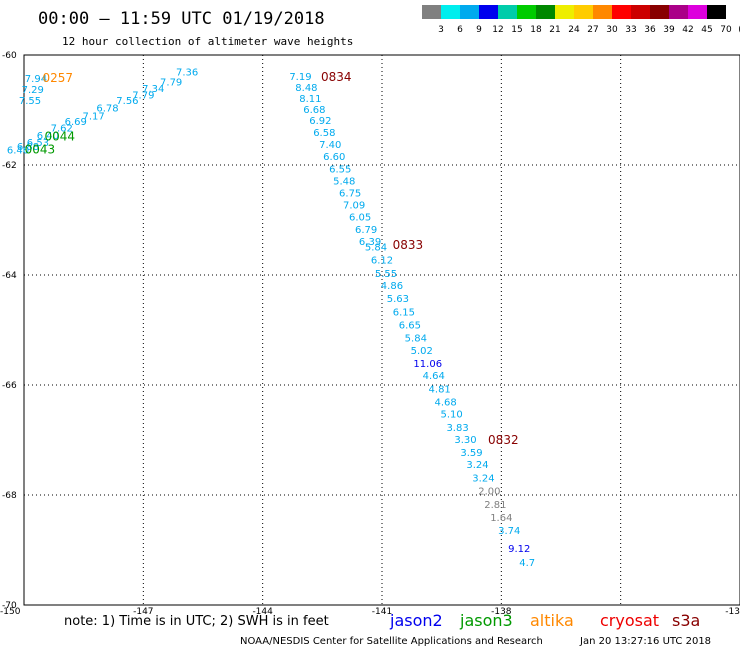 This screenshot has width=740, height=650. I want to click on wave-height-label: 11.06, so click(427, 364).